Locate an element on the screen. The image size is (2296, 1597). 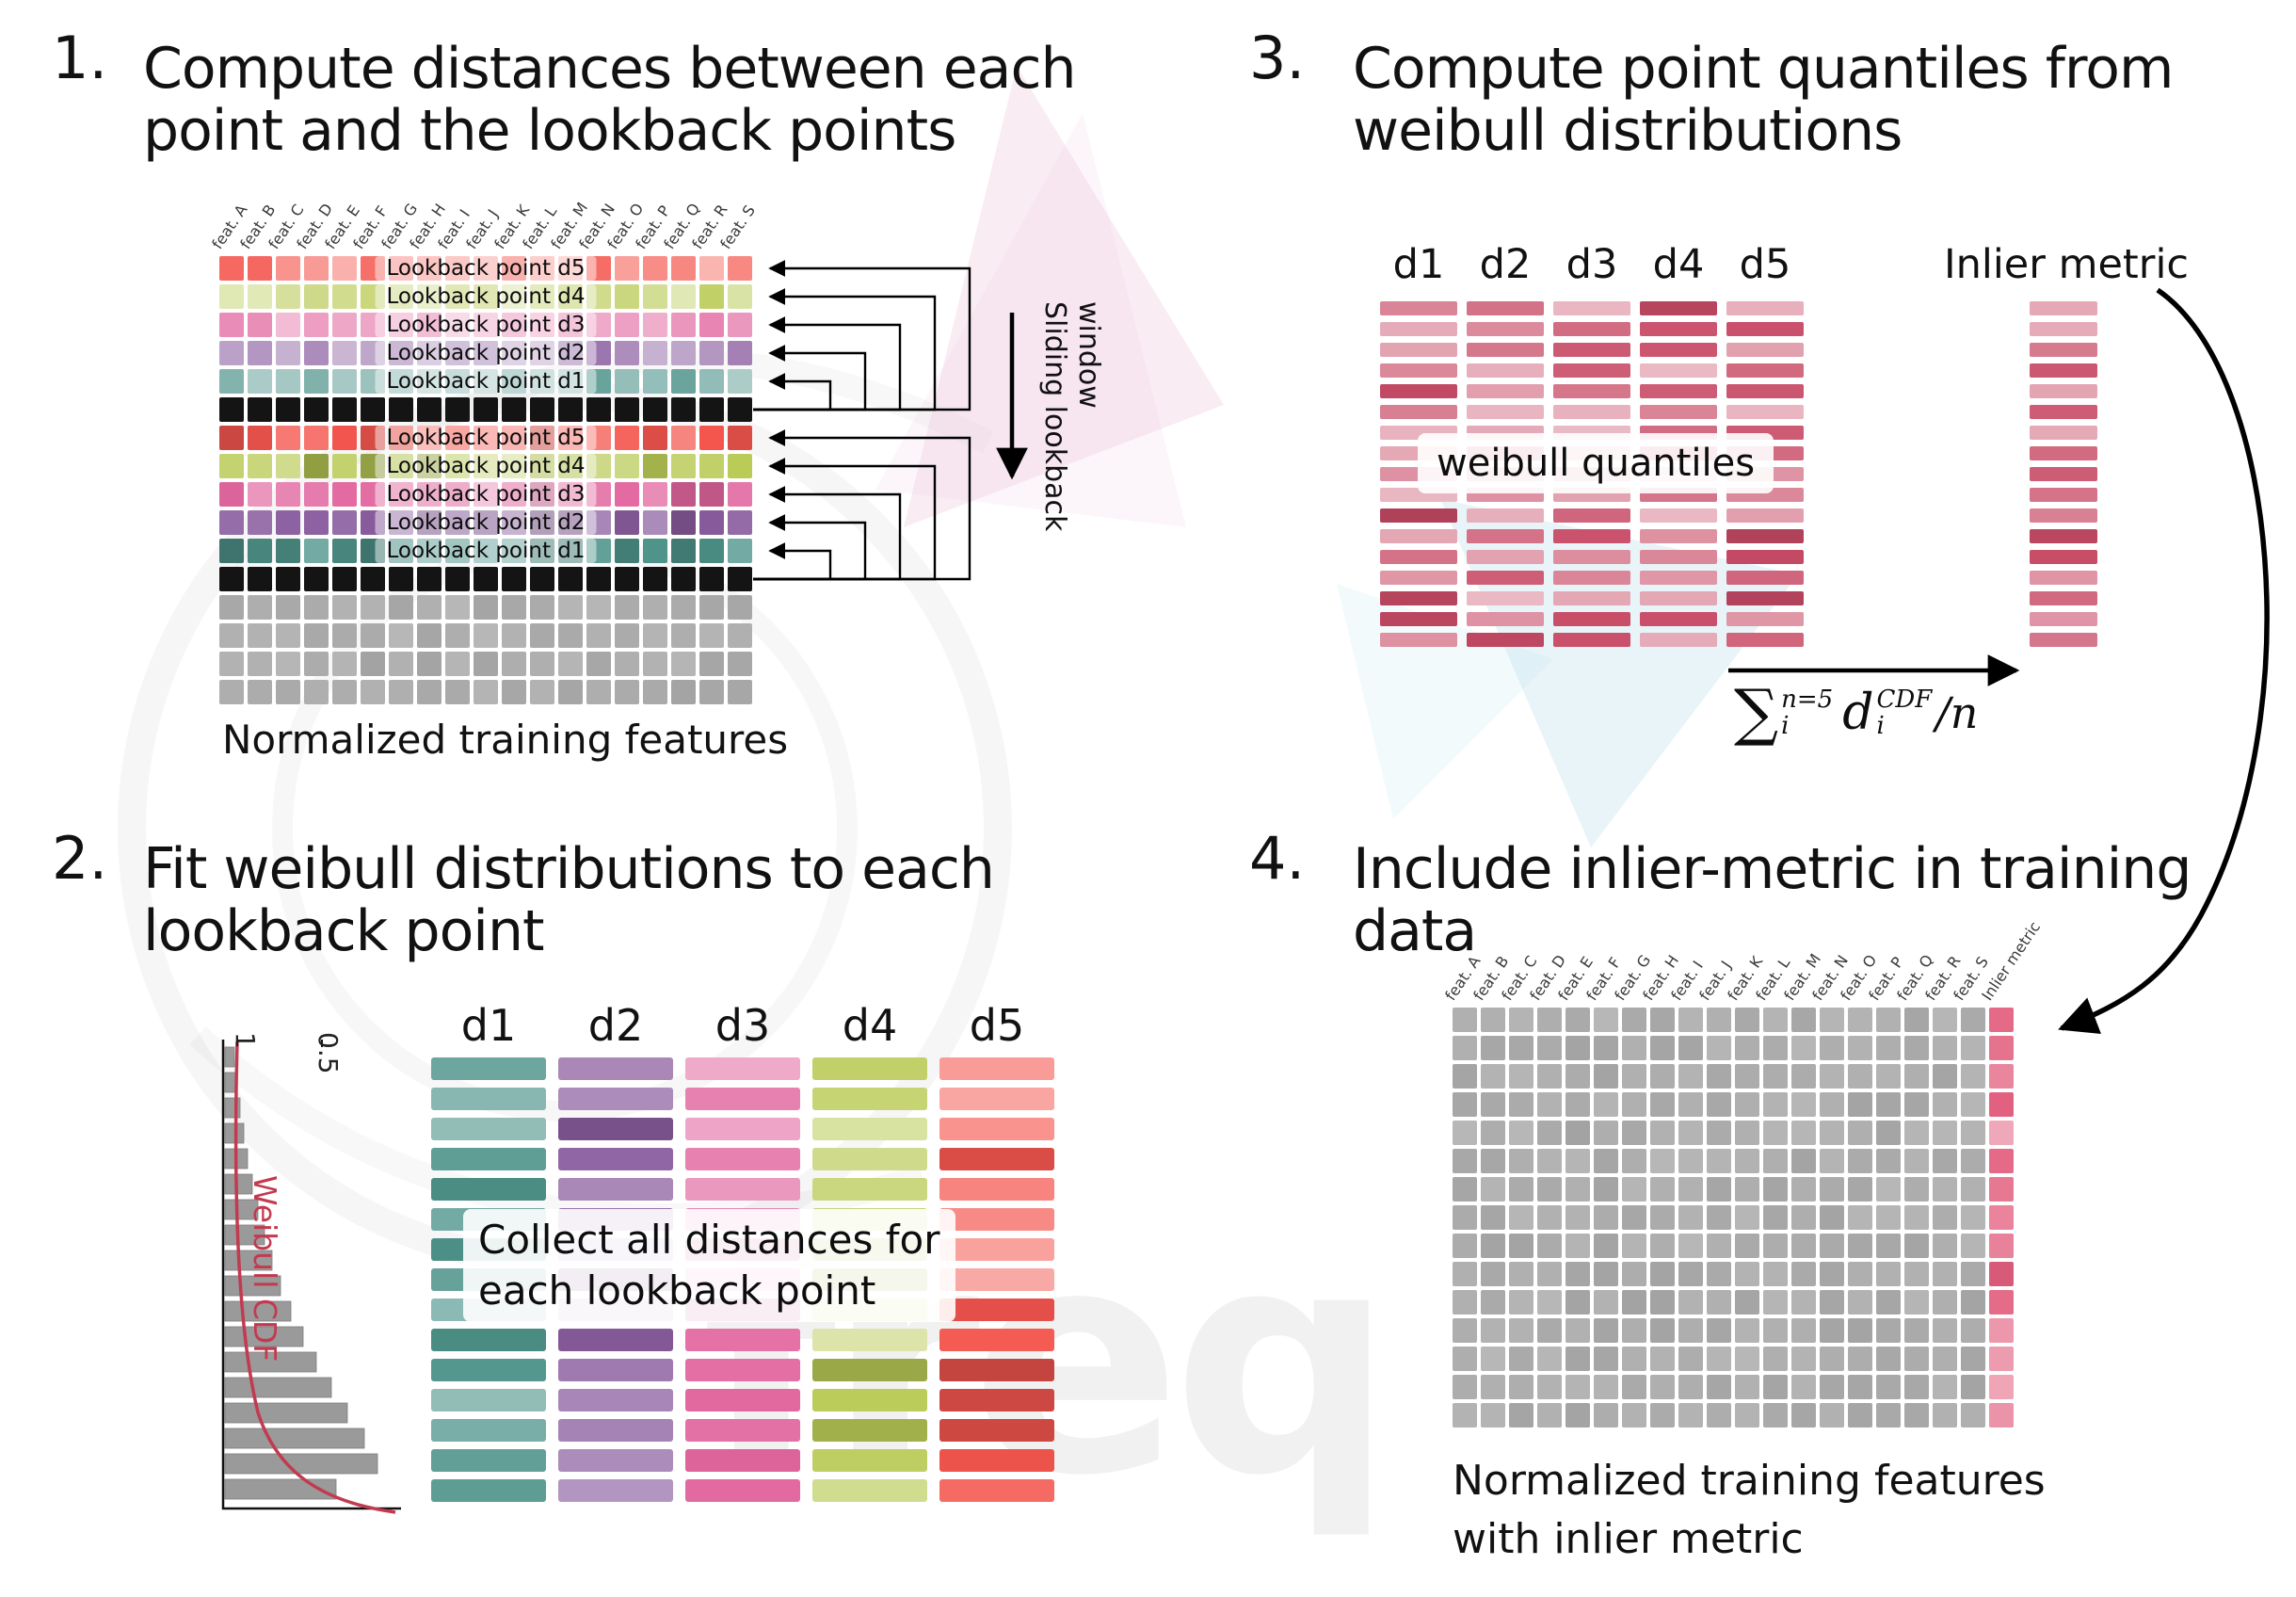
step1-title-line1: Compute distances between each is located at coordinates (610, 69).